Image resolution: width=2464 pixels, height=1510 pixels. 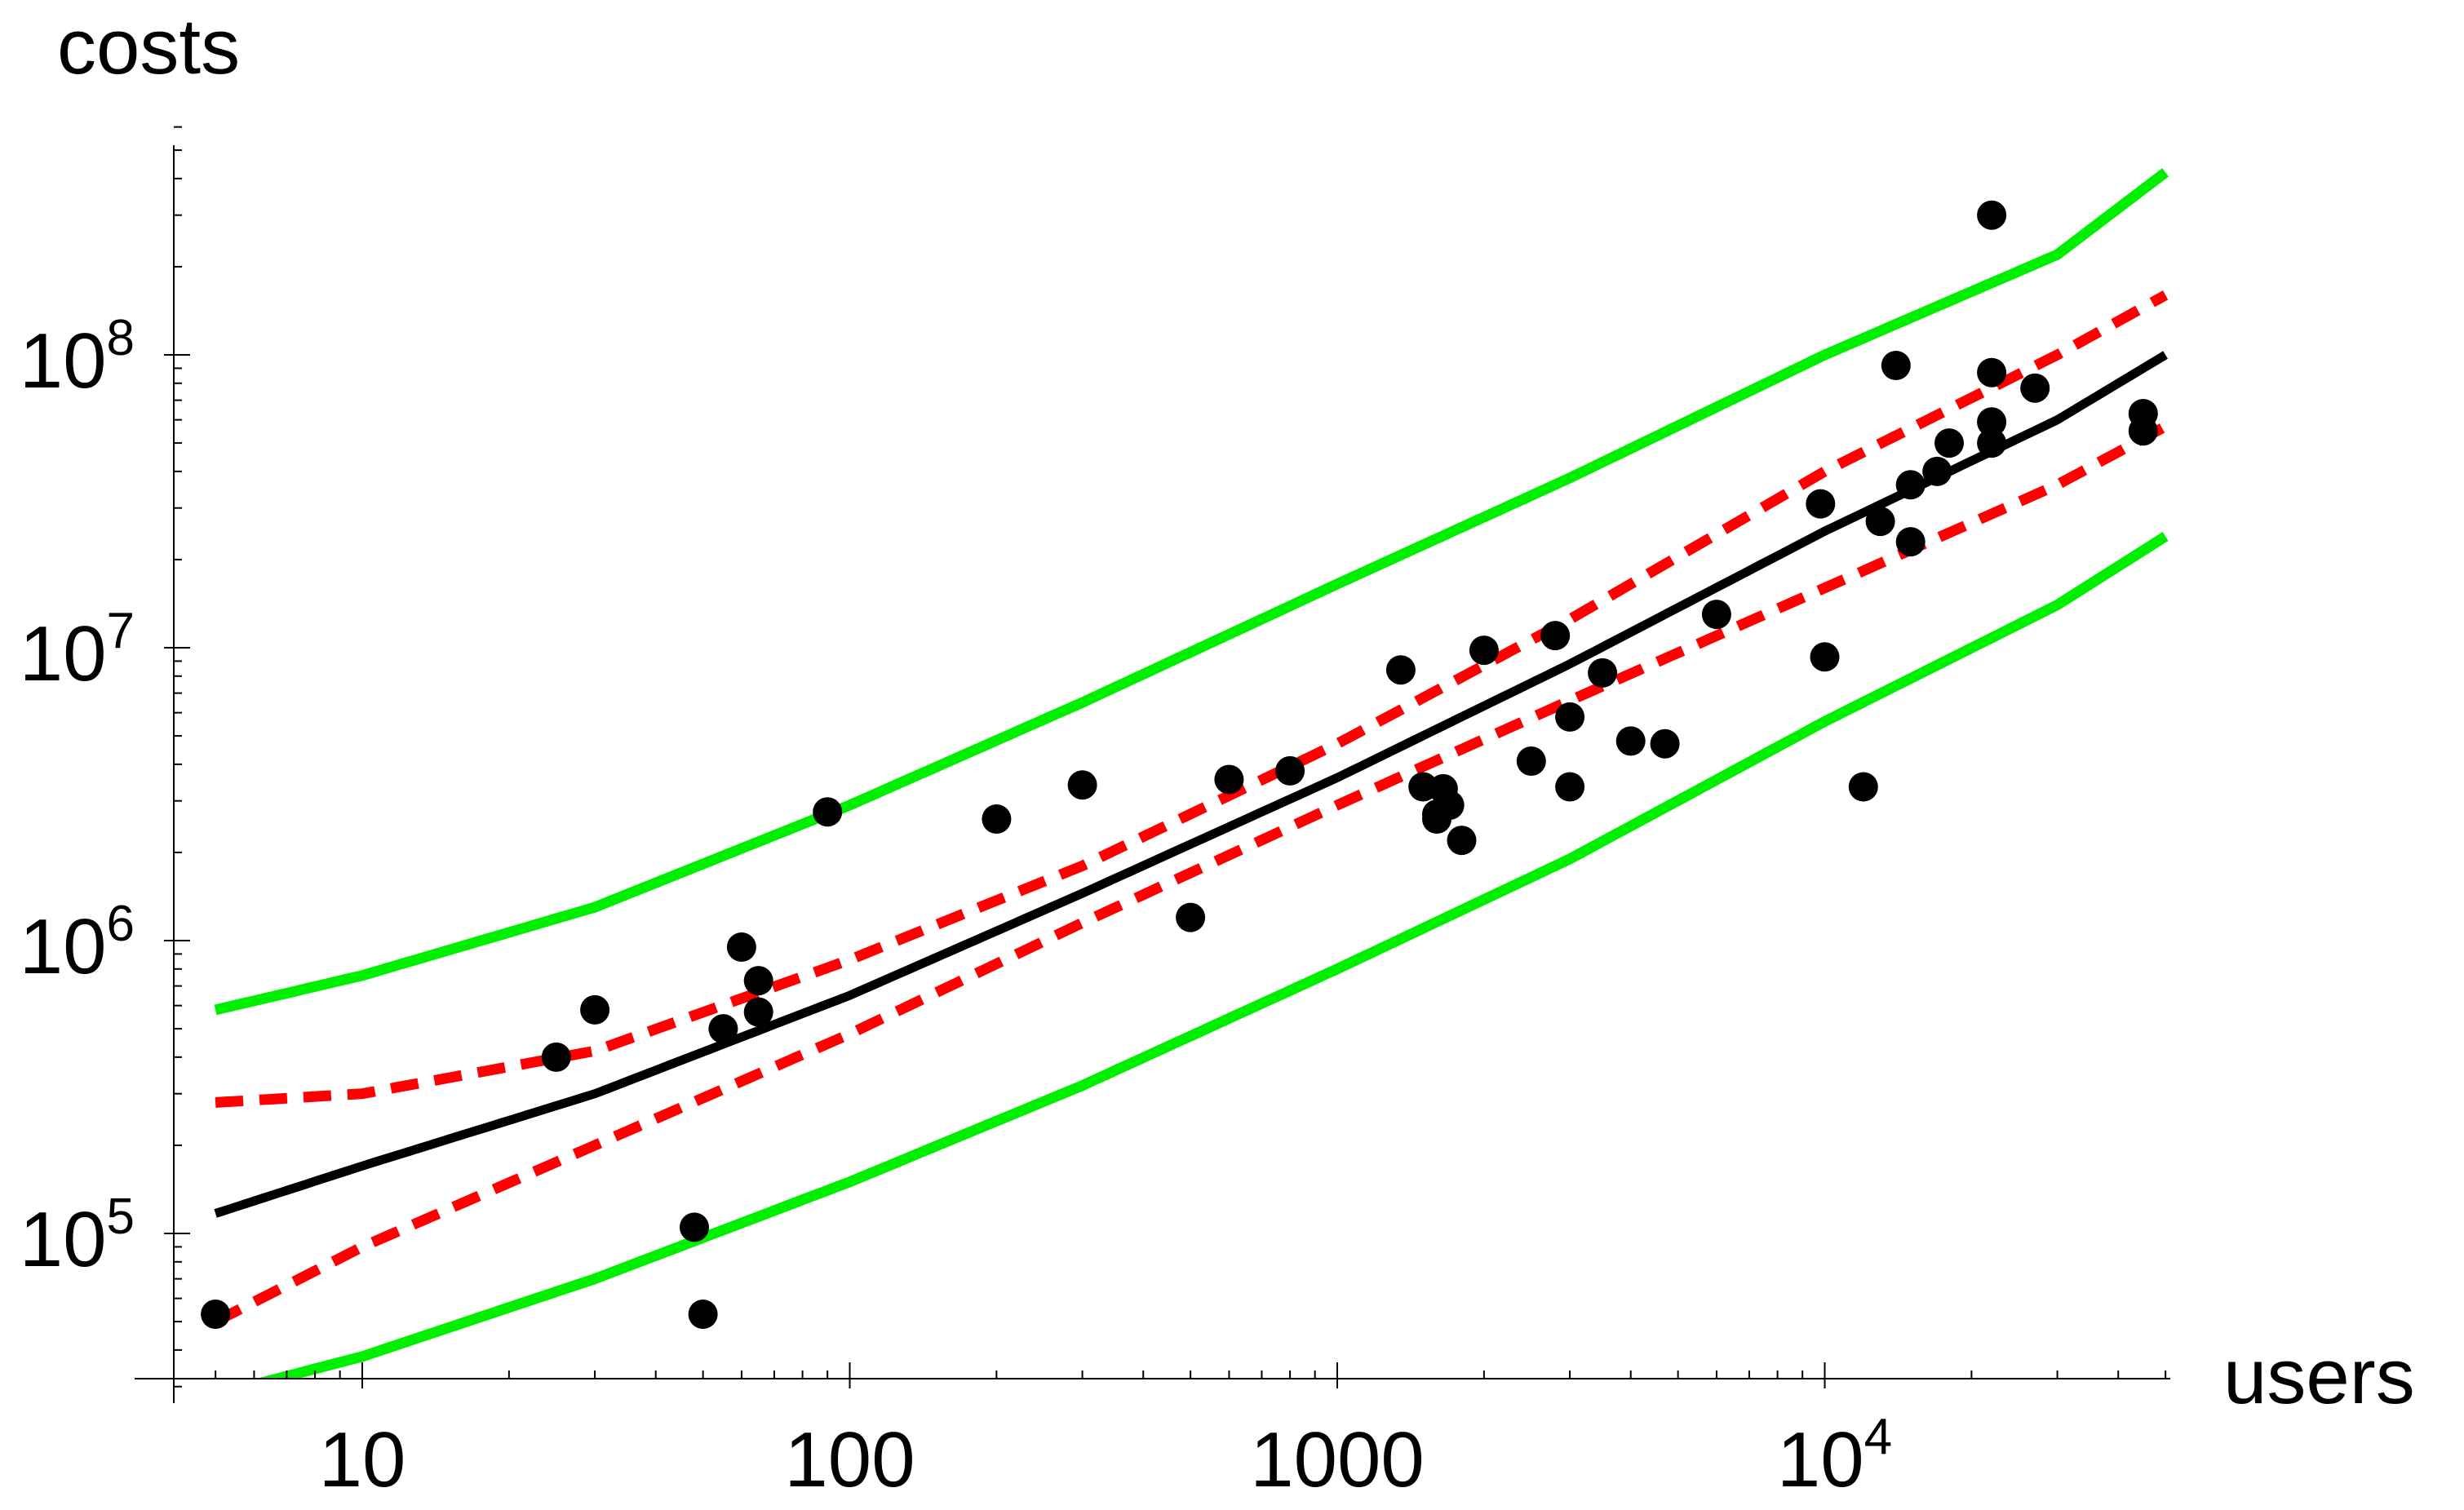 I want to click on x-tick-label: 1000, so click(x=1337, y=1459).